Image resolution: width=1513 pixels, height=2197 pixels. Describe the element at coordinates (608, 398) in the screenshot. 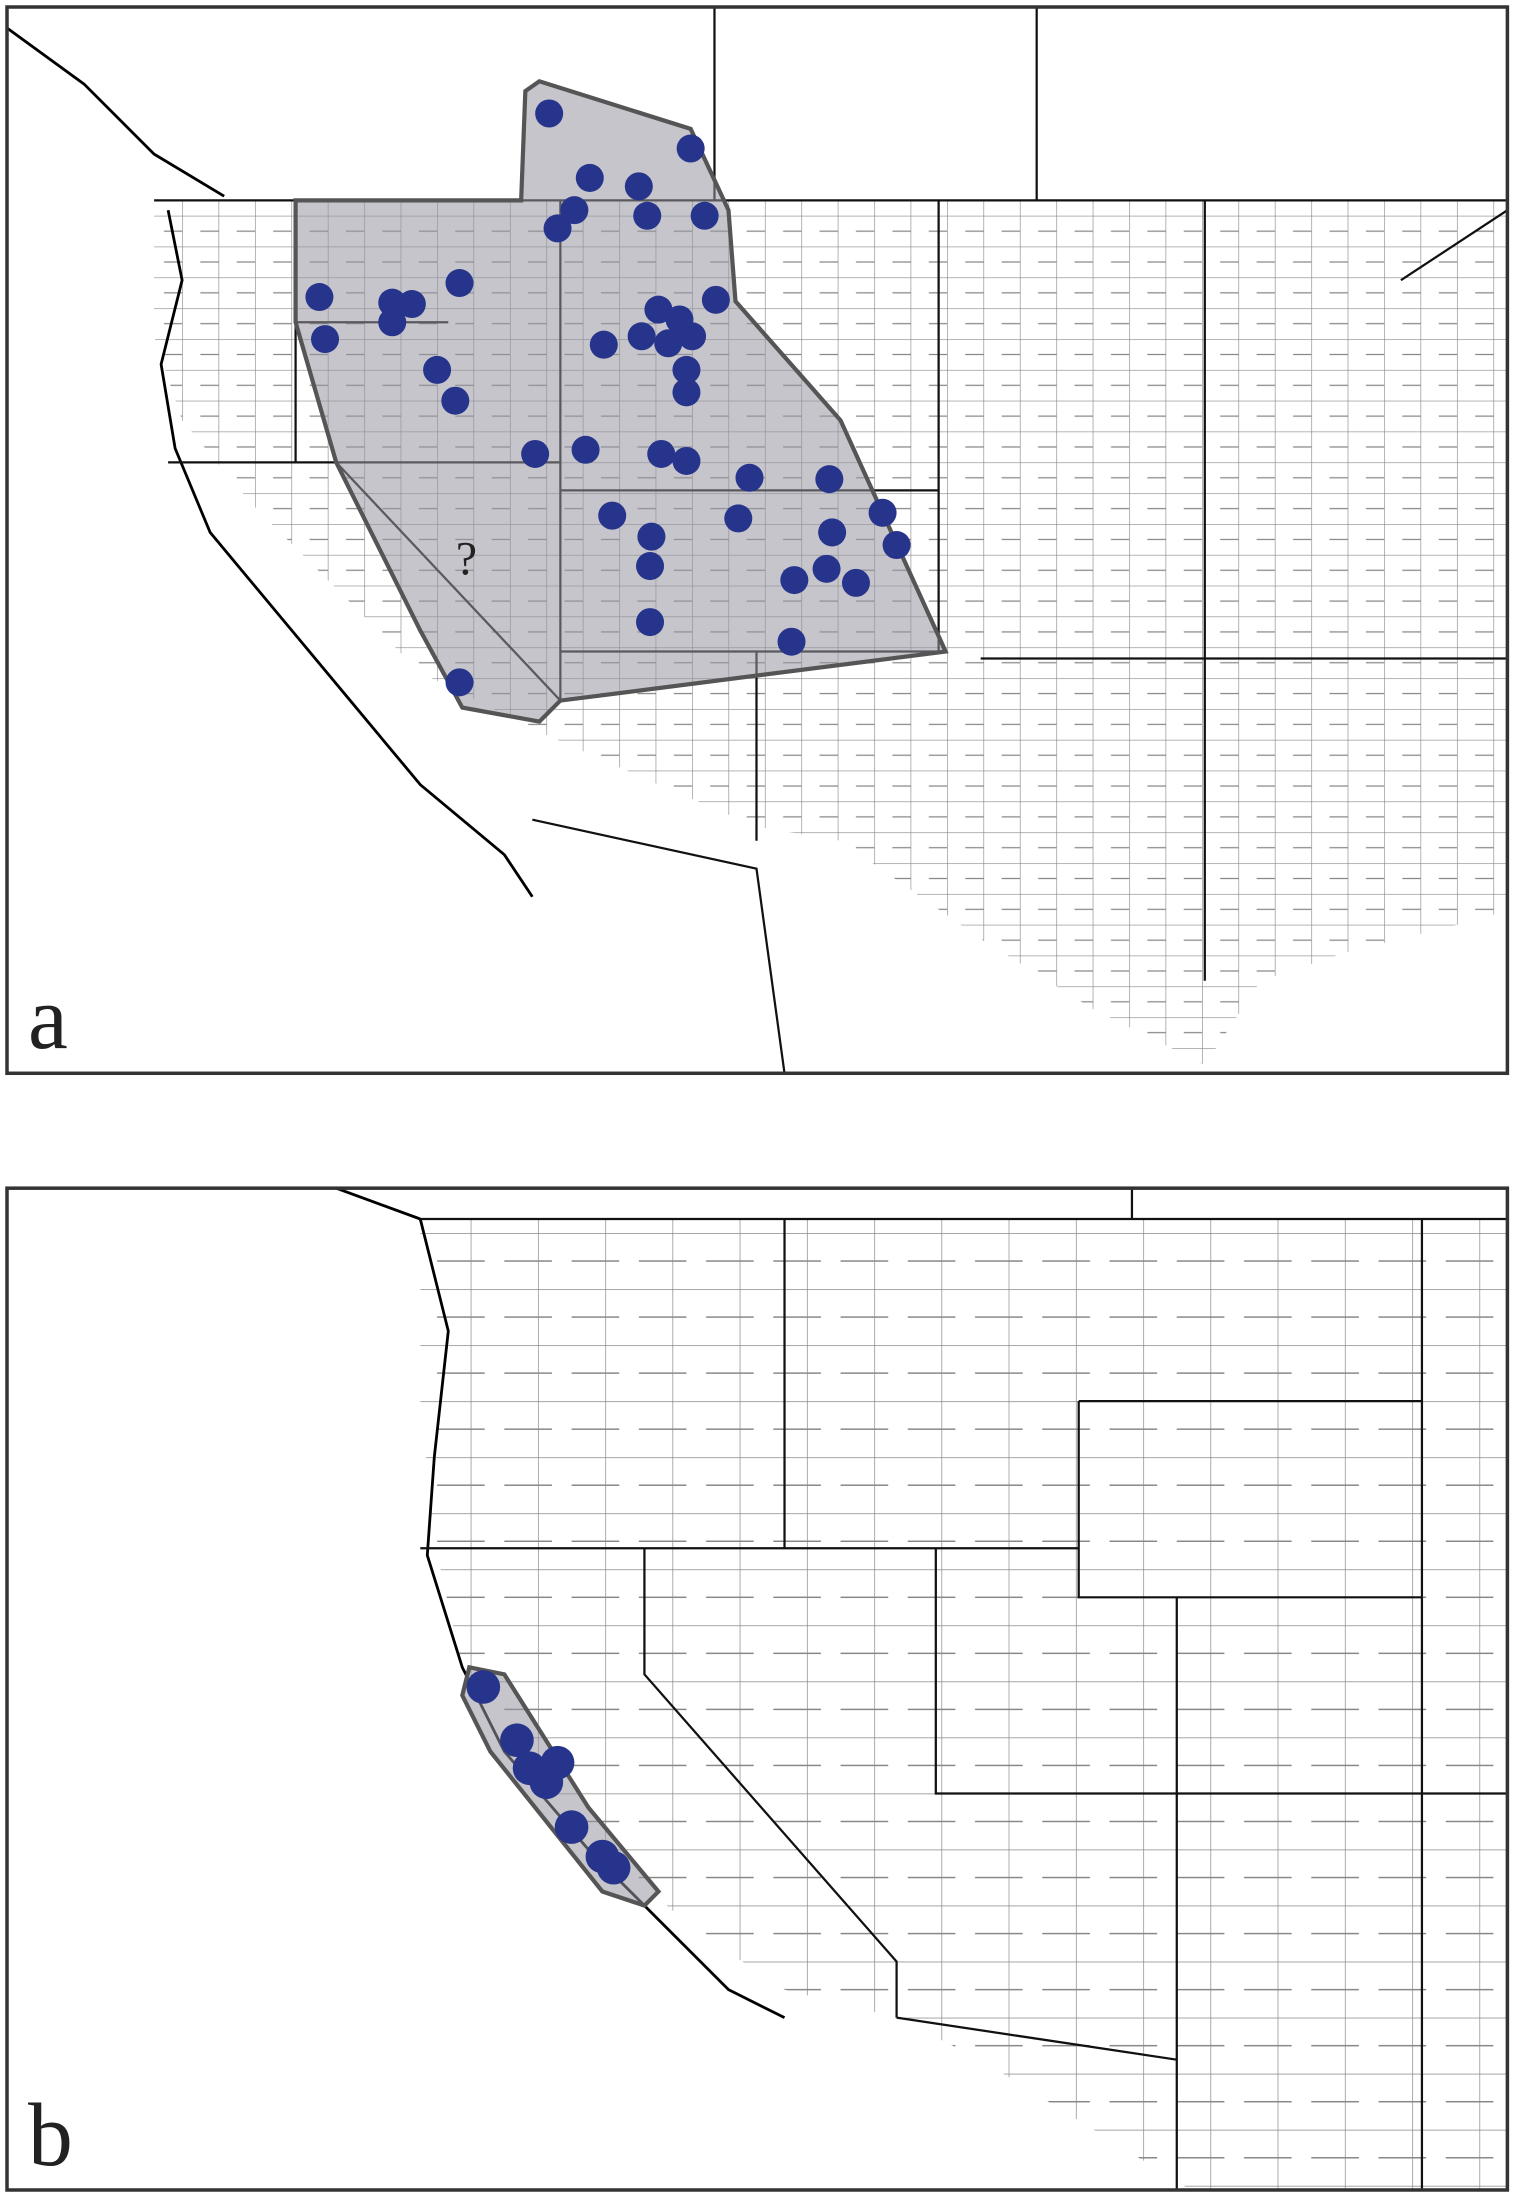

I see `occurrences-a` at that location.